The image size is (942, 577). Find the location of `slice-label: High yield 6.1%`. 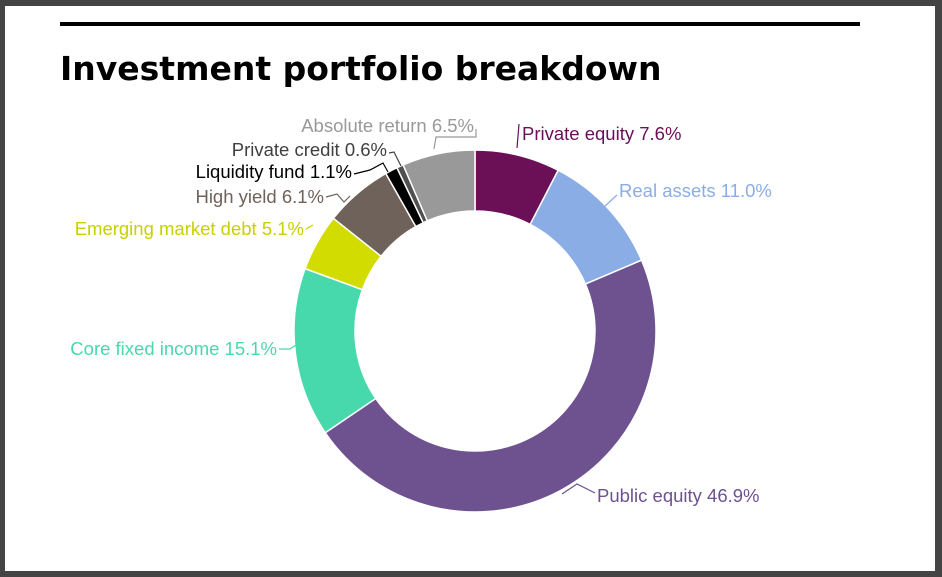

slice-label: High yield 6.1% is located at coordinates (259, 196).